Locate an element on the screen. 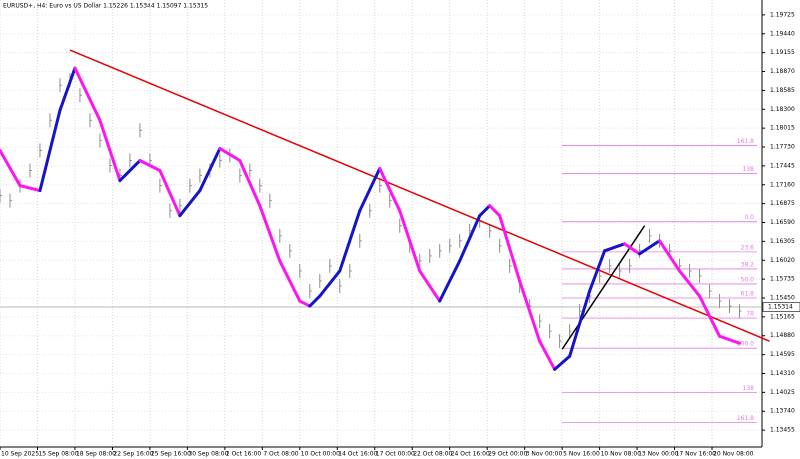  fibo-label: 0.0 is located at coordinates (749, 217).